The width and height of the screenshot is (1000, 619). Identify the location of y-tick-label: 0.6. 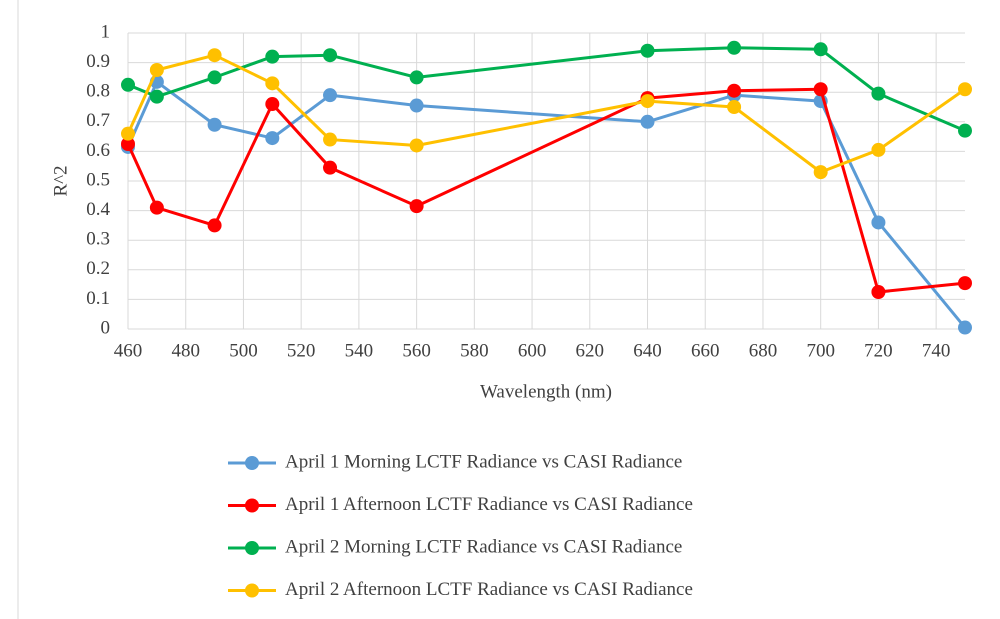
(98, 150).